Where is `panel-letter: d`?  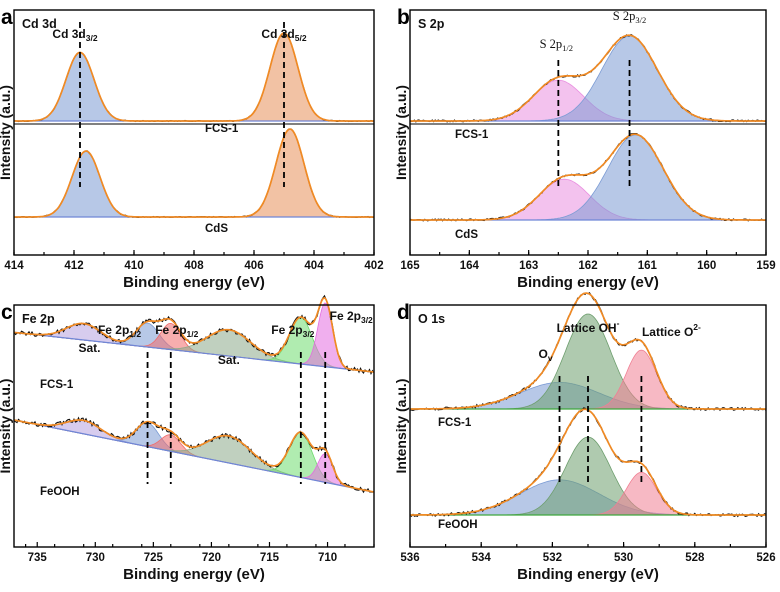
panel-letter: d is located at coordinates (403, 312).